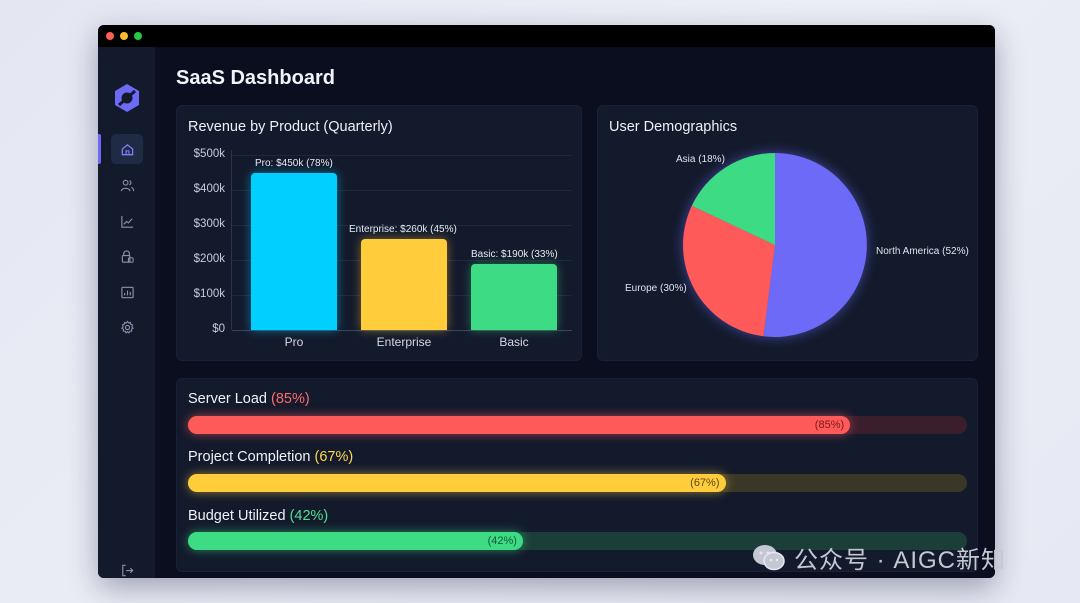  Describe the element at coordinates (334, 457) in the screenshot. I see `progress-percent: (67%)` at that location.